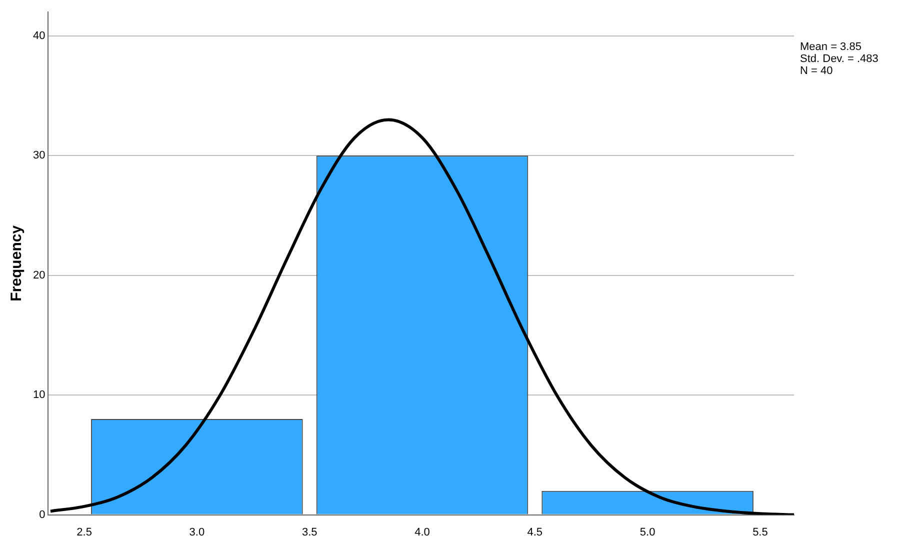  What do you see at coordinates (42, 514) in the screenshot?
I see `y-tick-label: 0` at bounding box center [42, 514].